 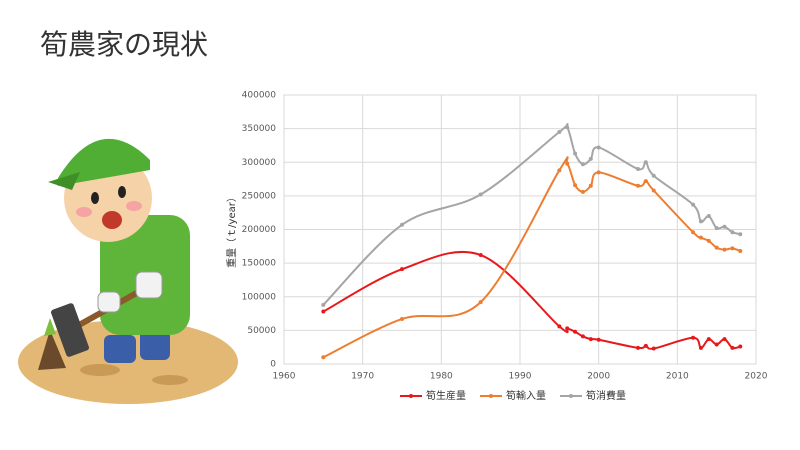 I want to click on y-tick-label: 250000, so click(x=259, y=196).